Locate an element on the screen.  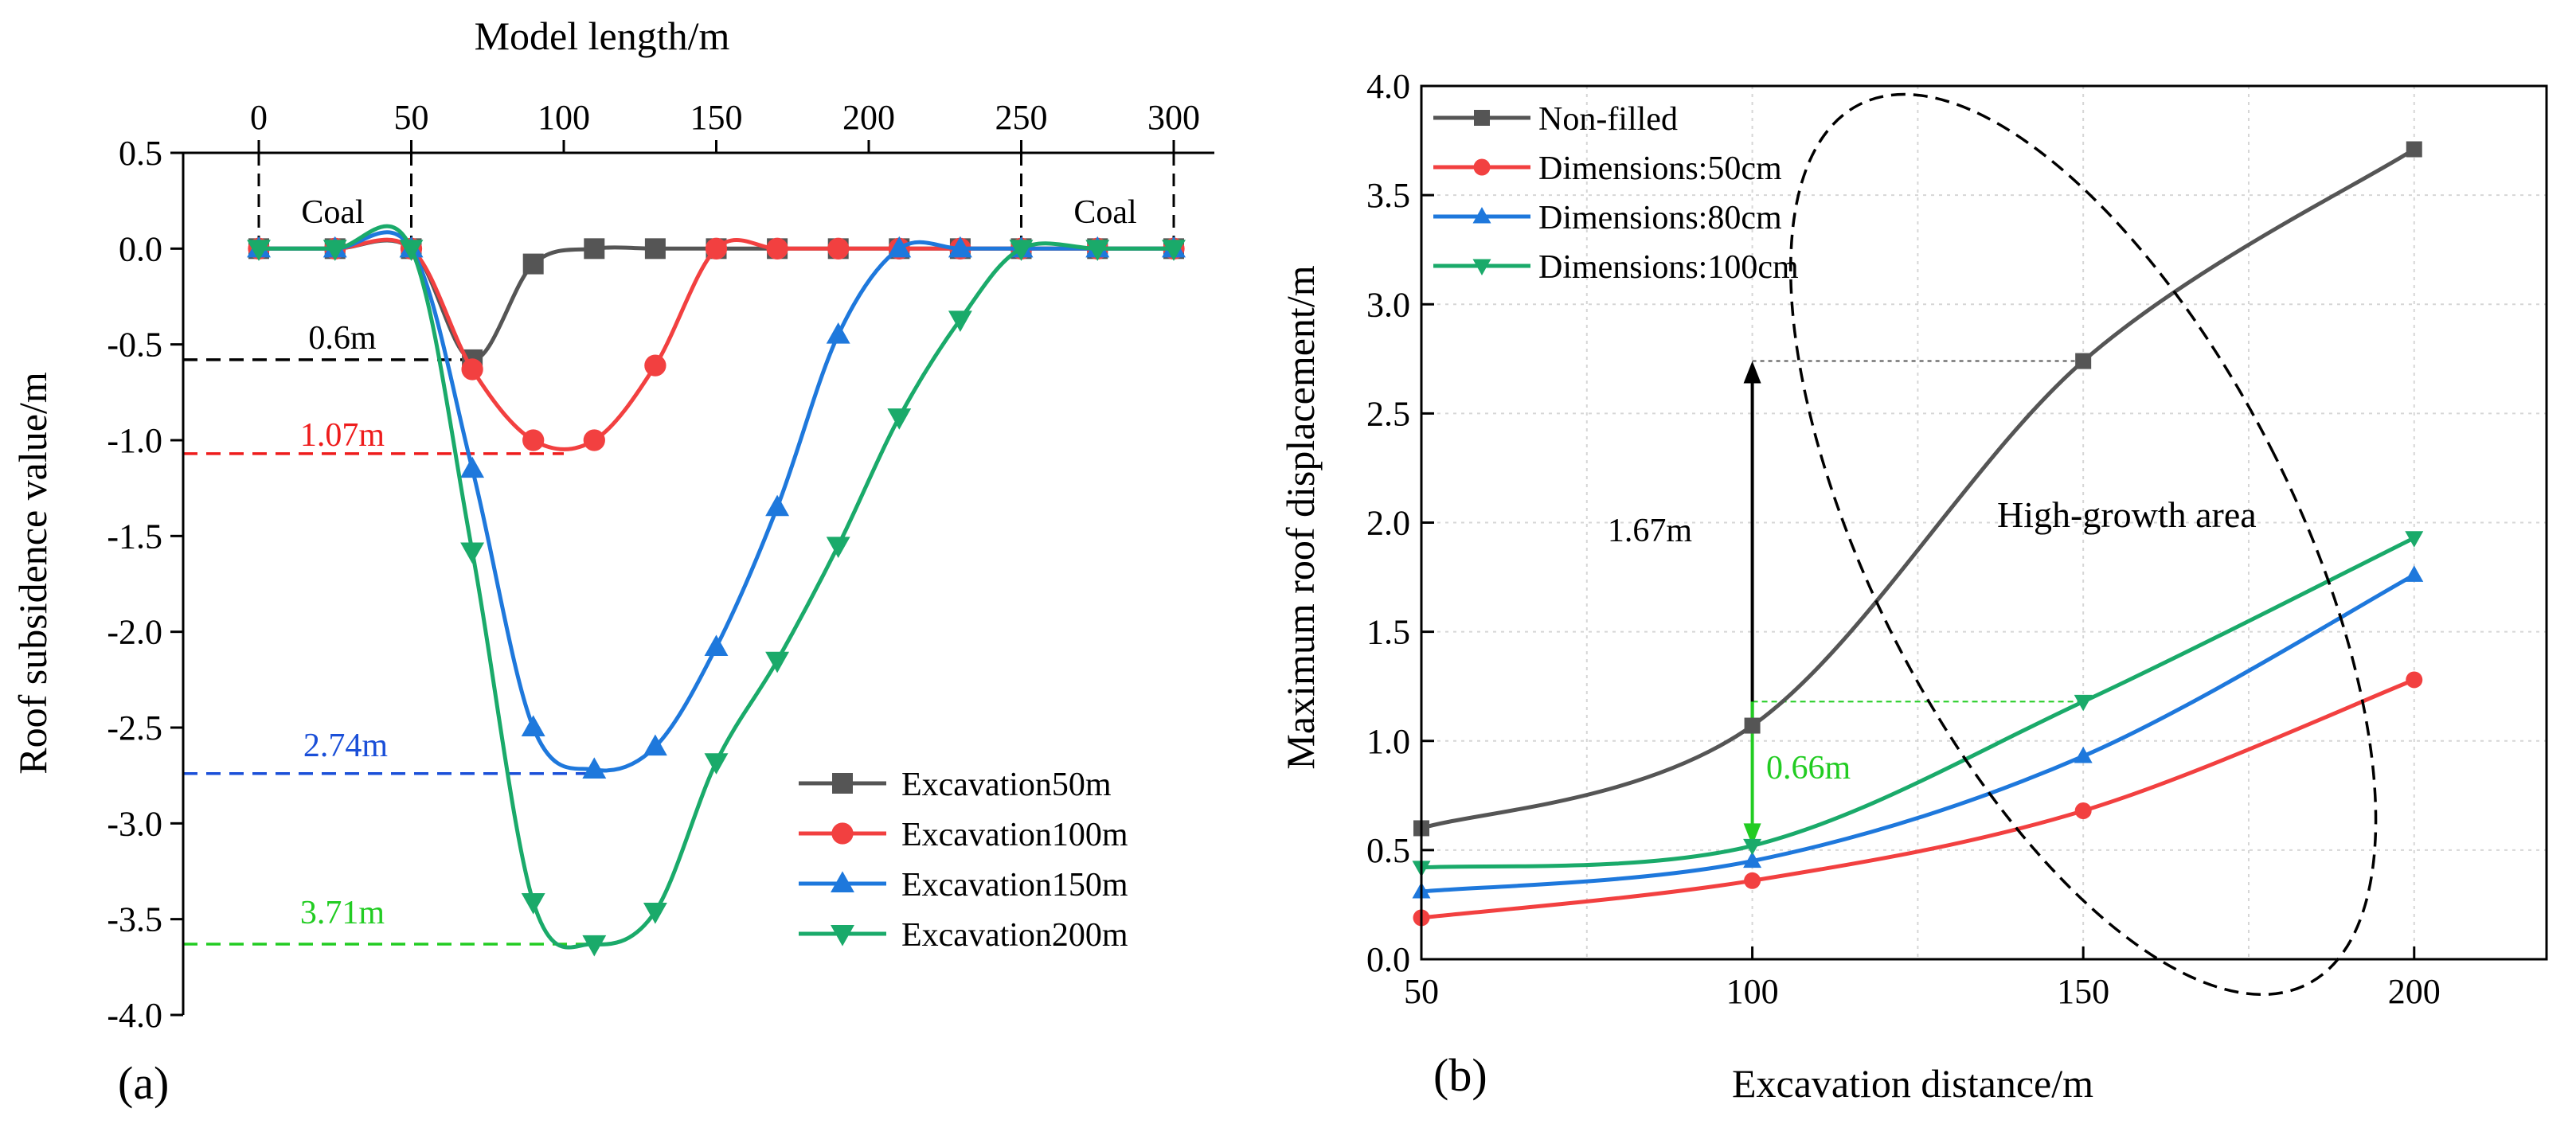
panel-a-coal-label-right: Coal is located at coordinates (1104, 213).